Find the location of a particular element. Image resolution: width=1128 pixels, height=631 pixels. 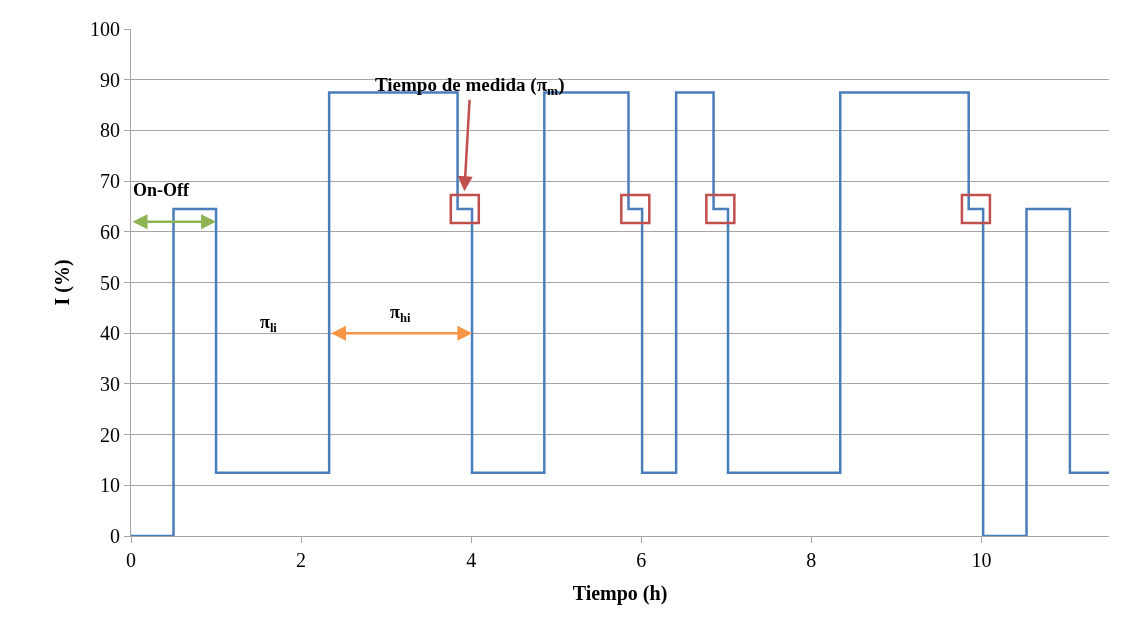

y-axis-title: I (%) is located at coordinates (62, 282).